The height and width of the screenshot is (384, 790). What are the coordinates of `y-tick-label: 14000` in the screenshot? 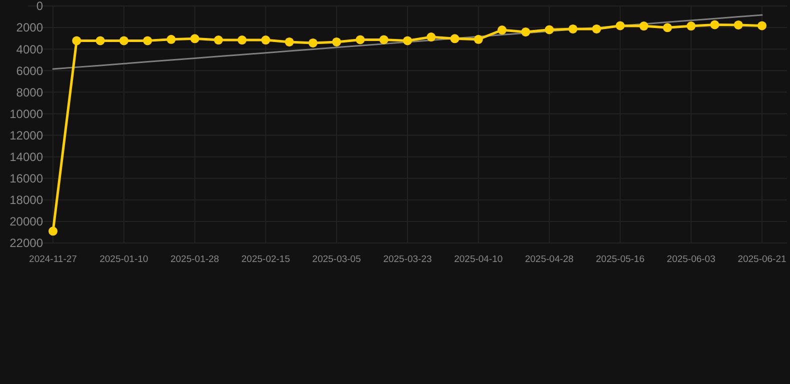 It's located at (27, 157).